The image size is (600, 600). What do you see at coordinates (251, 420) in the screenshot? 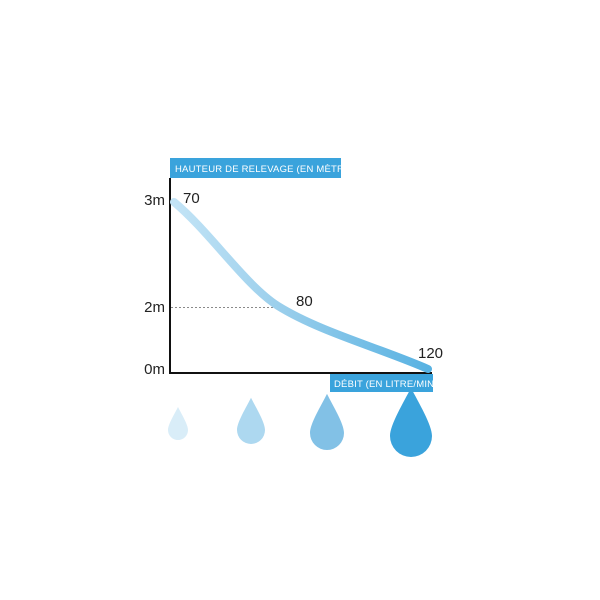
I see `drop-medium-icon` at bounding box center [251, 420].